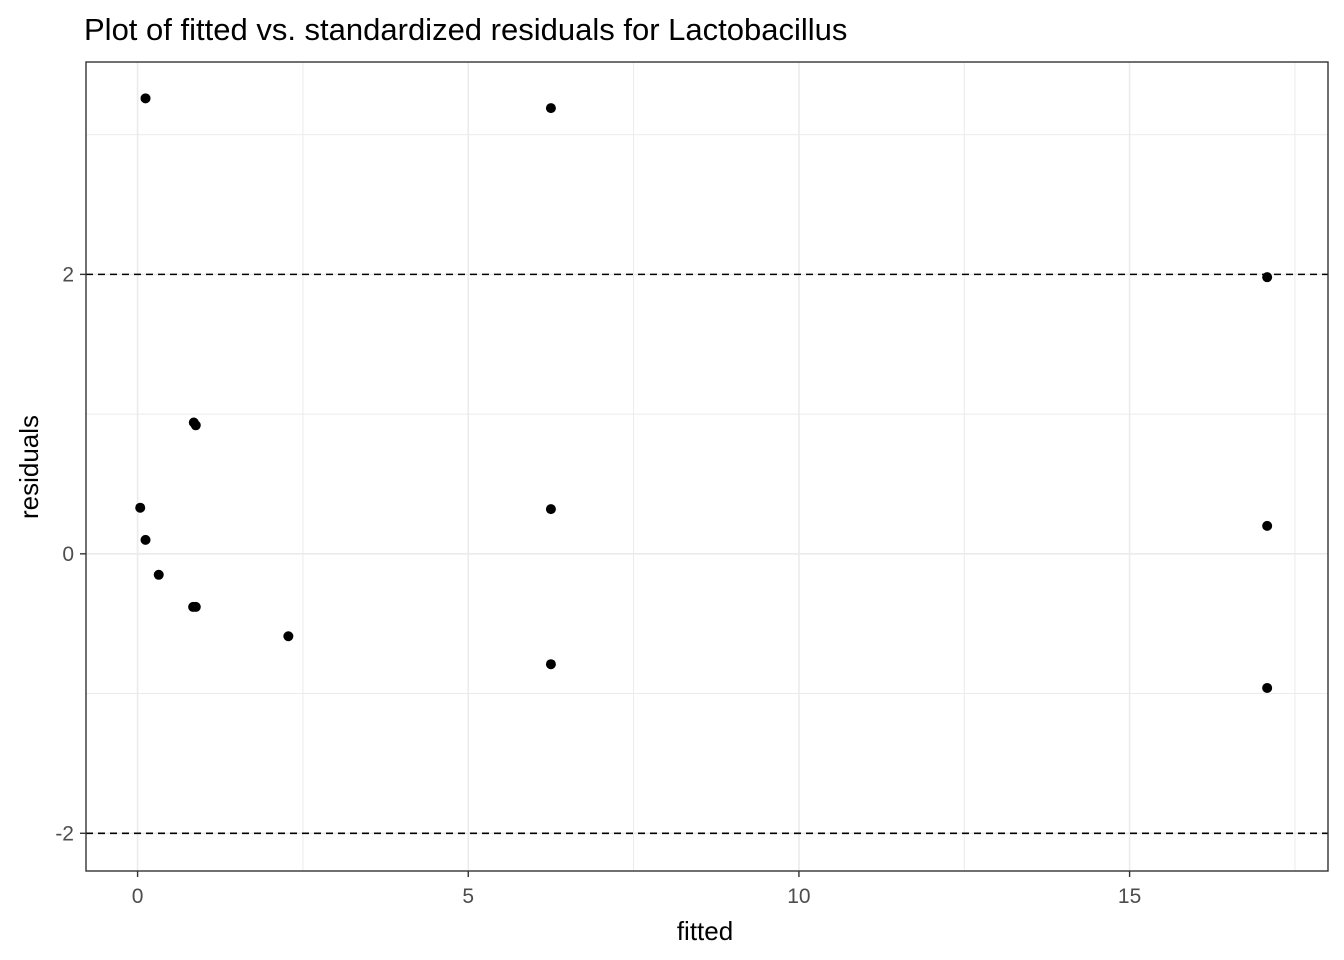 The height and width of the screenshot is (960, 1344). What do you see at coordinates (636, 889) in the screenshot?
I see `x-axis-ticks: 0 5 10 15` at bounding box center [636, 889].